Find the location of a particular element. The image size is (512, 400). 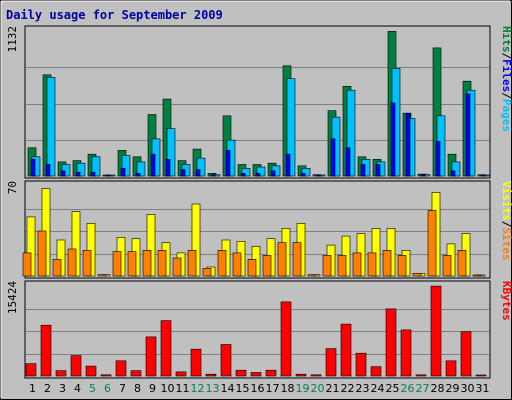

chart-title: Daily usage for September 2009 is located at coordinates (114, 15).